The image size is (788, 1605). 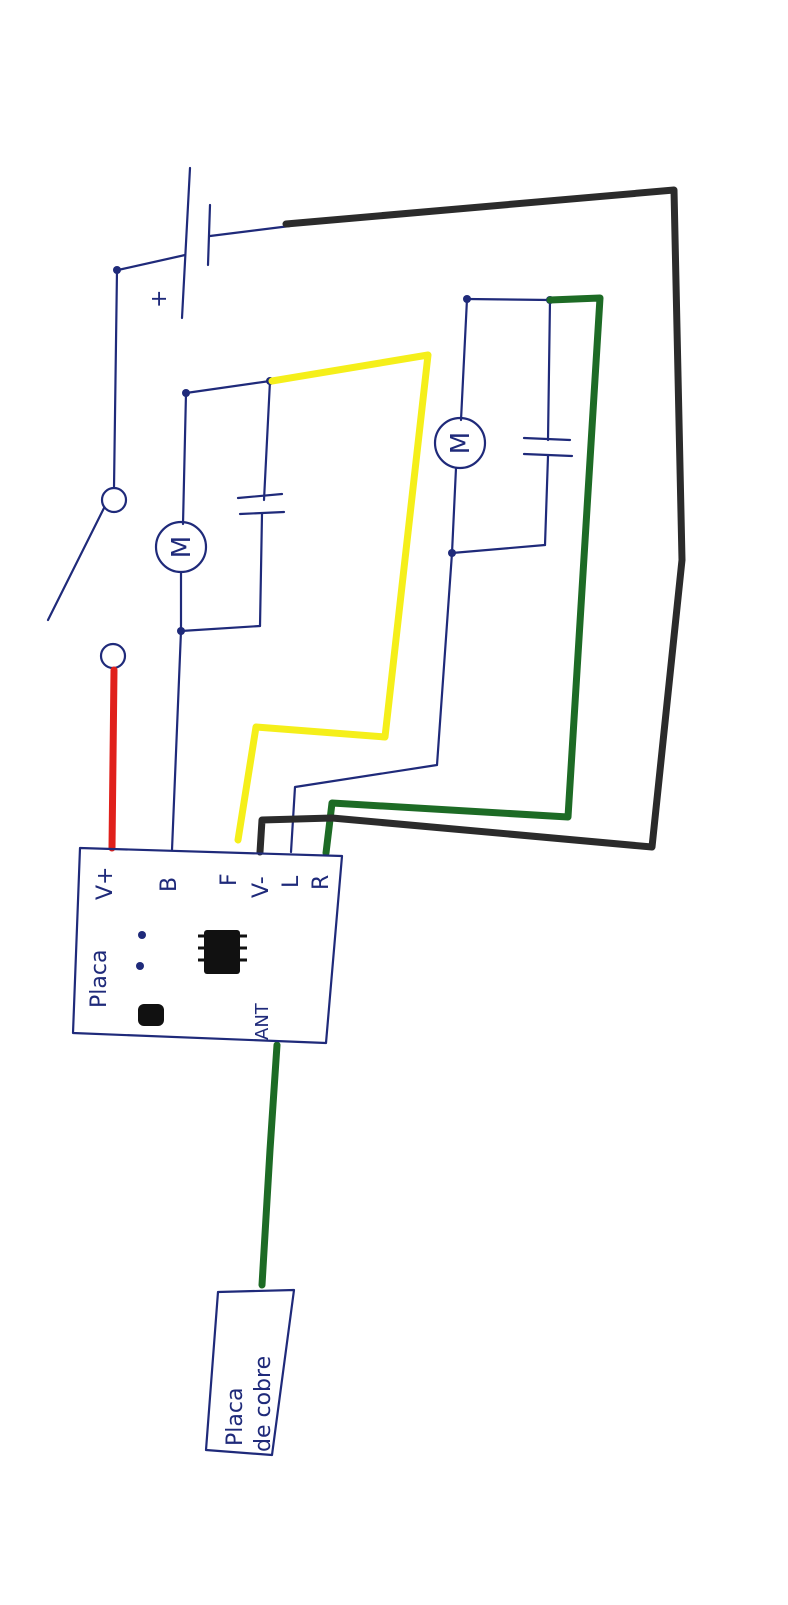 What do you see at coordinates (235, 1417) in the screenshot?
I see `copper-plate-label-1: Placa` at bounding box center [235, 1417].